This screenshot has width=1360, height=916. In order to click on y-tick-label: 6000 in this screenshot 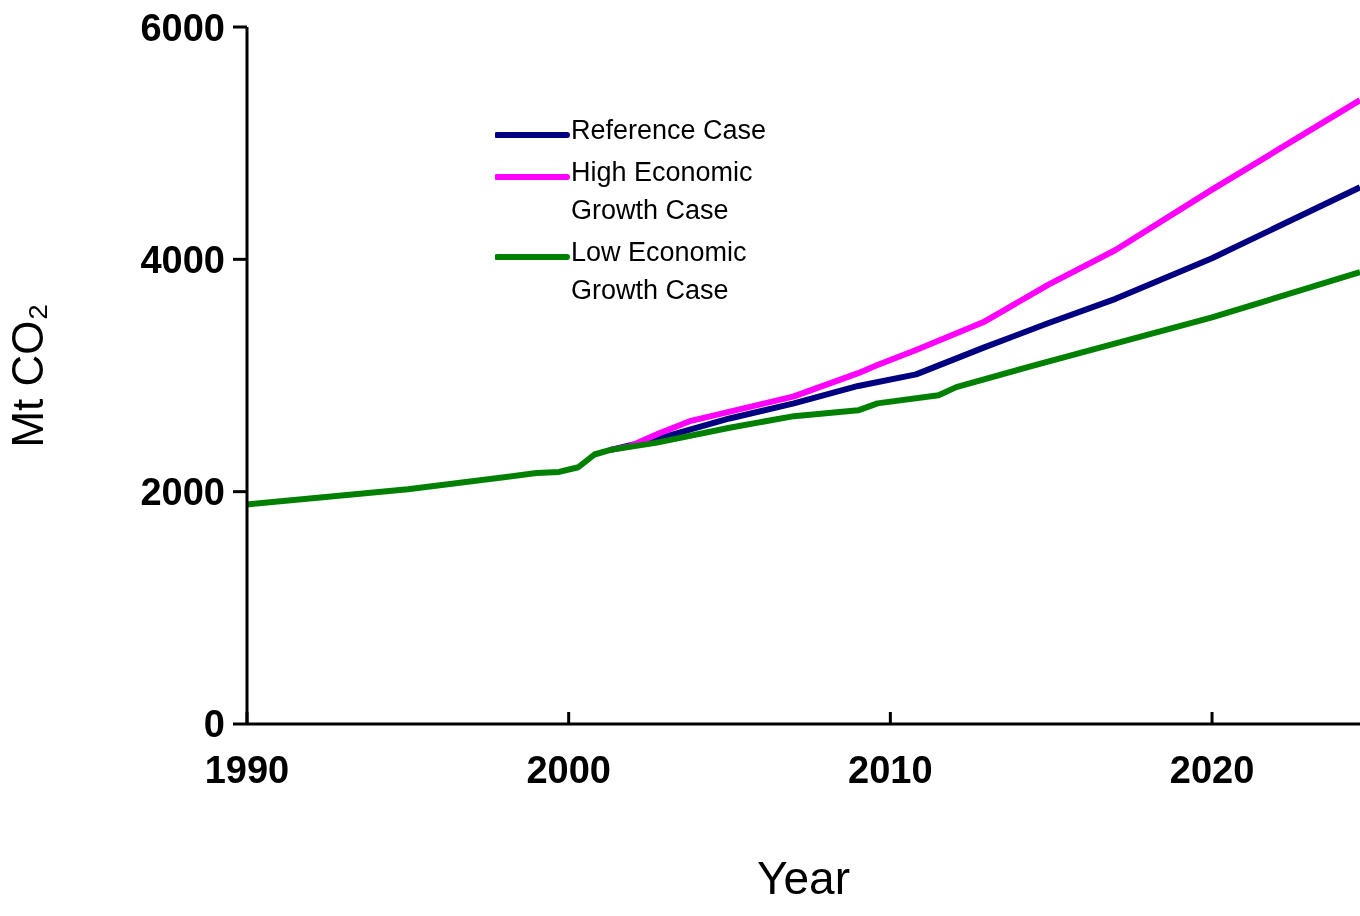, I will do `click(182, 27)`.